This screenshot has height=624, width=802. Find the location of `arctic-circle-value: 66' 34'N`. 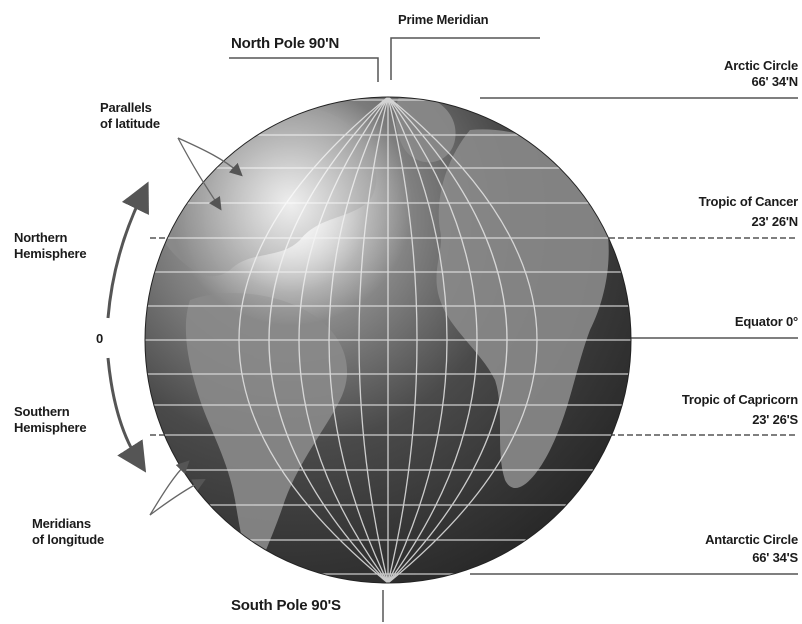

arctic-circle-value: 66' 34'N is located at coordinates (774, 81).